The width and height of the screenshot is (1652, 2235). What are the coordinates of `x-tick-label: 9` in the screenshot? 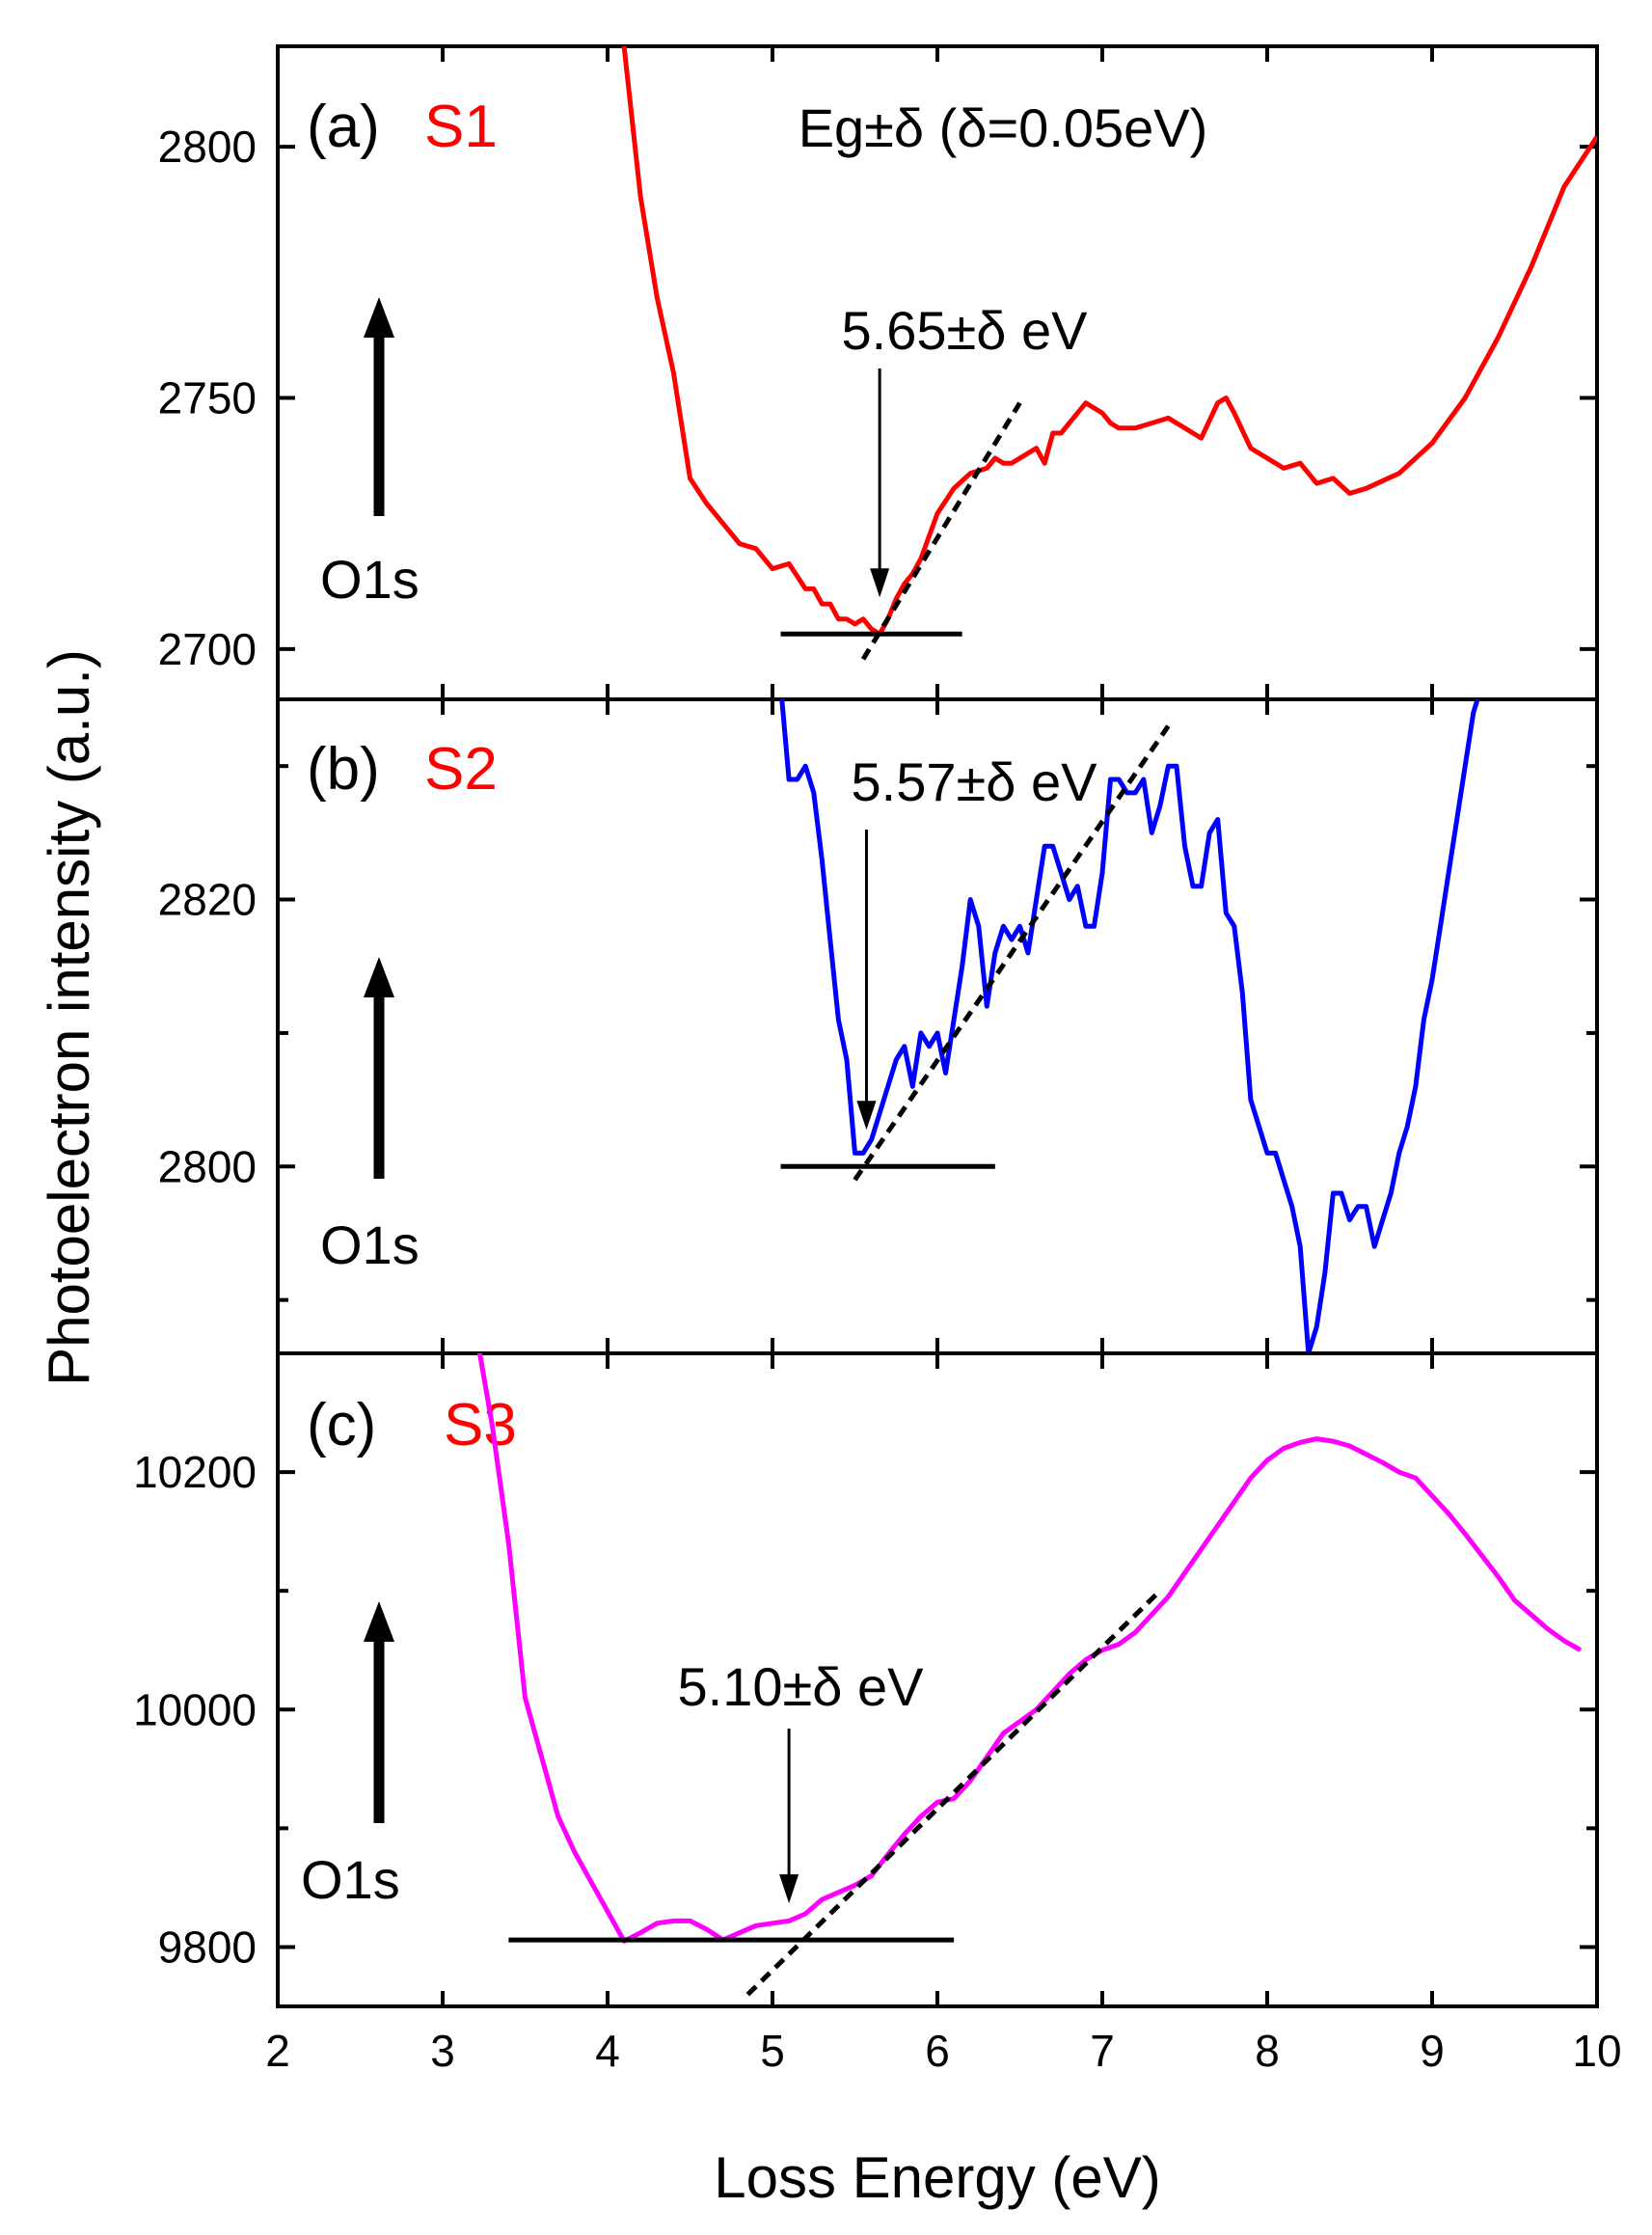 It's located at (1432, 2051).